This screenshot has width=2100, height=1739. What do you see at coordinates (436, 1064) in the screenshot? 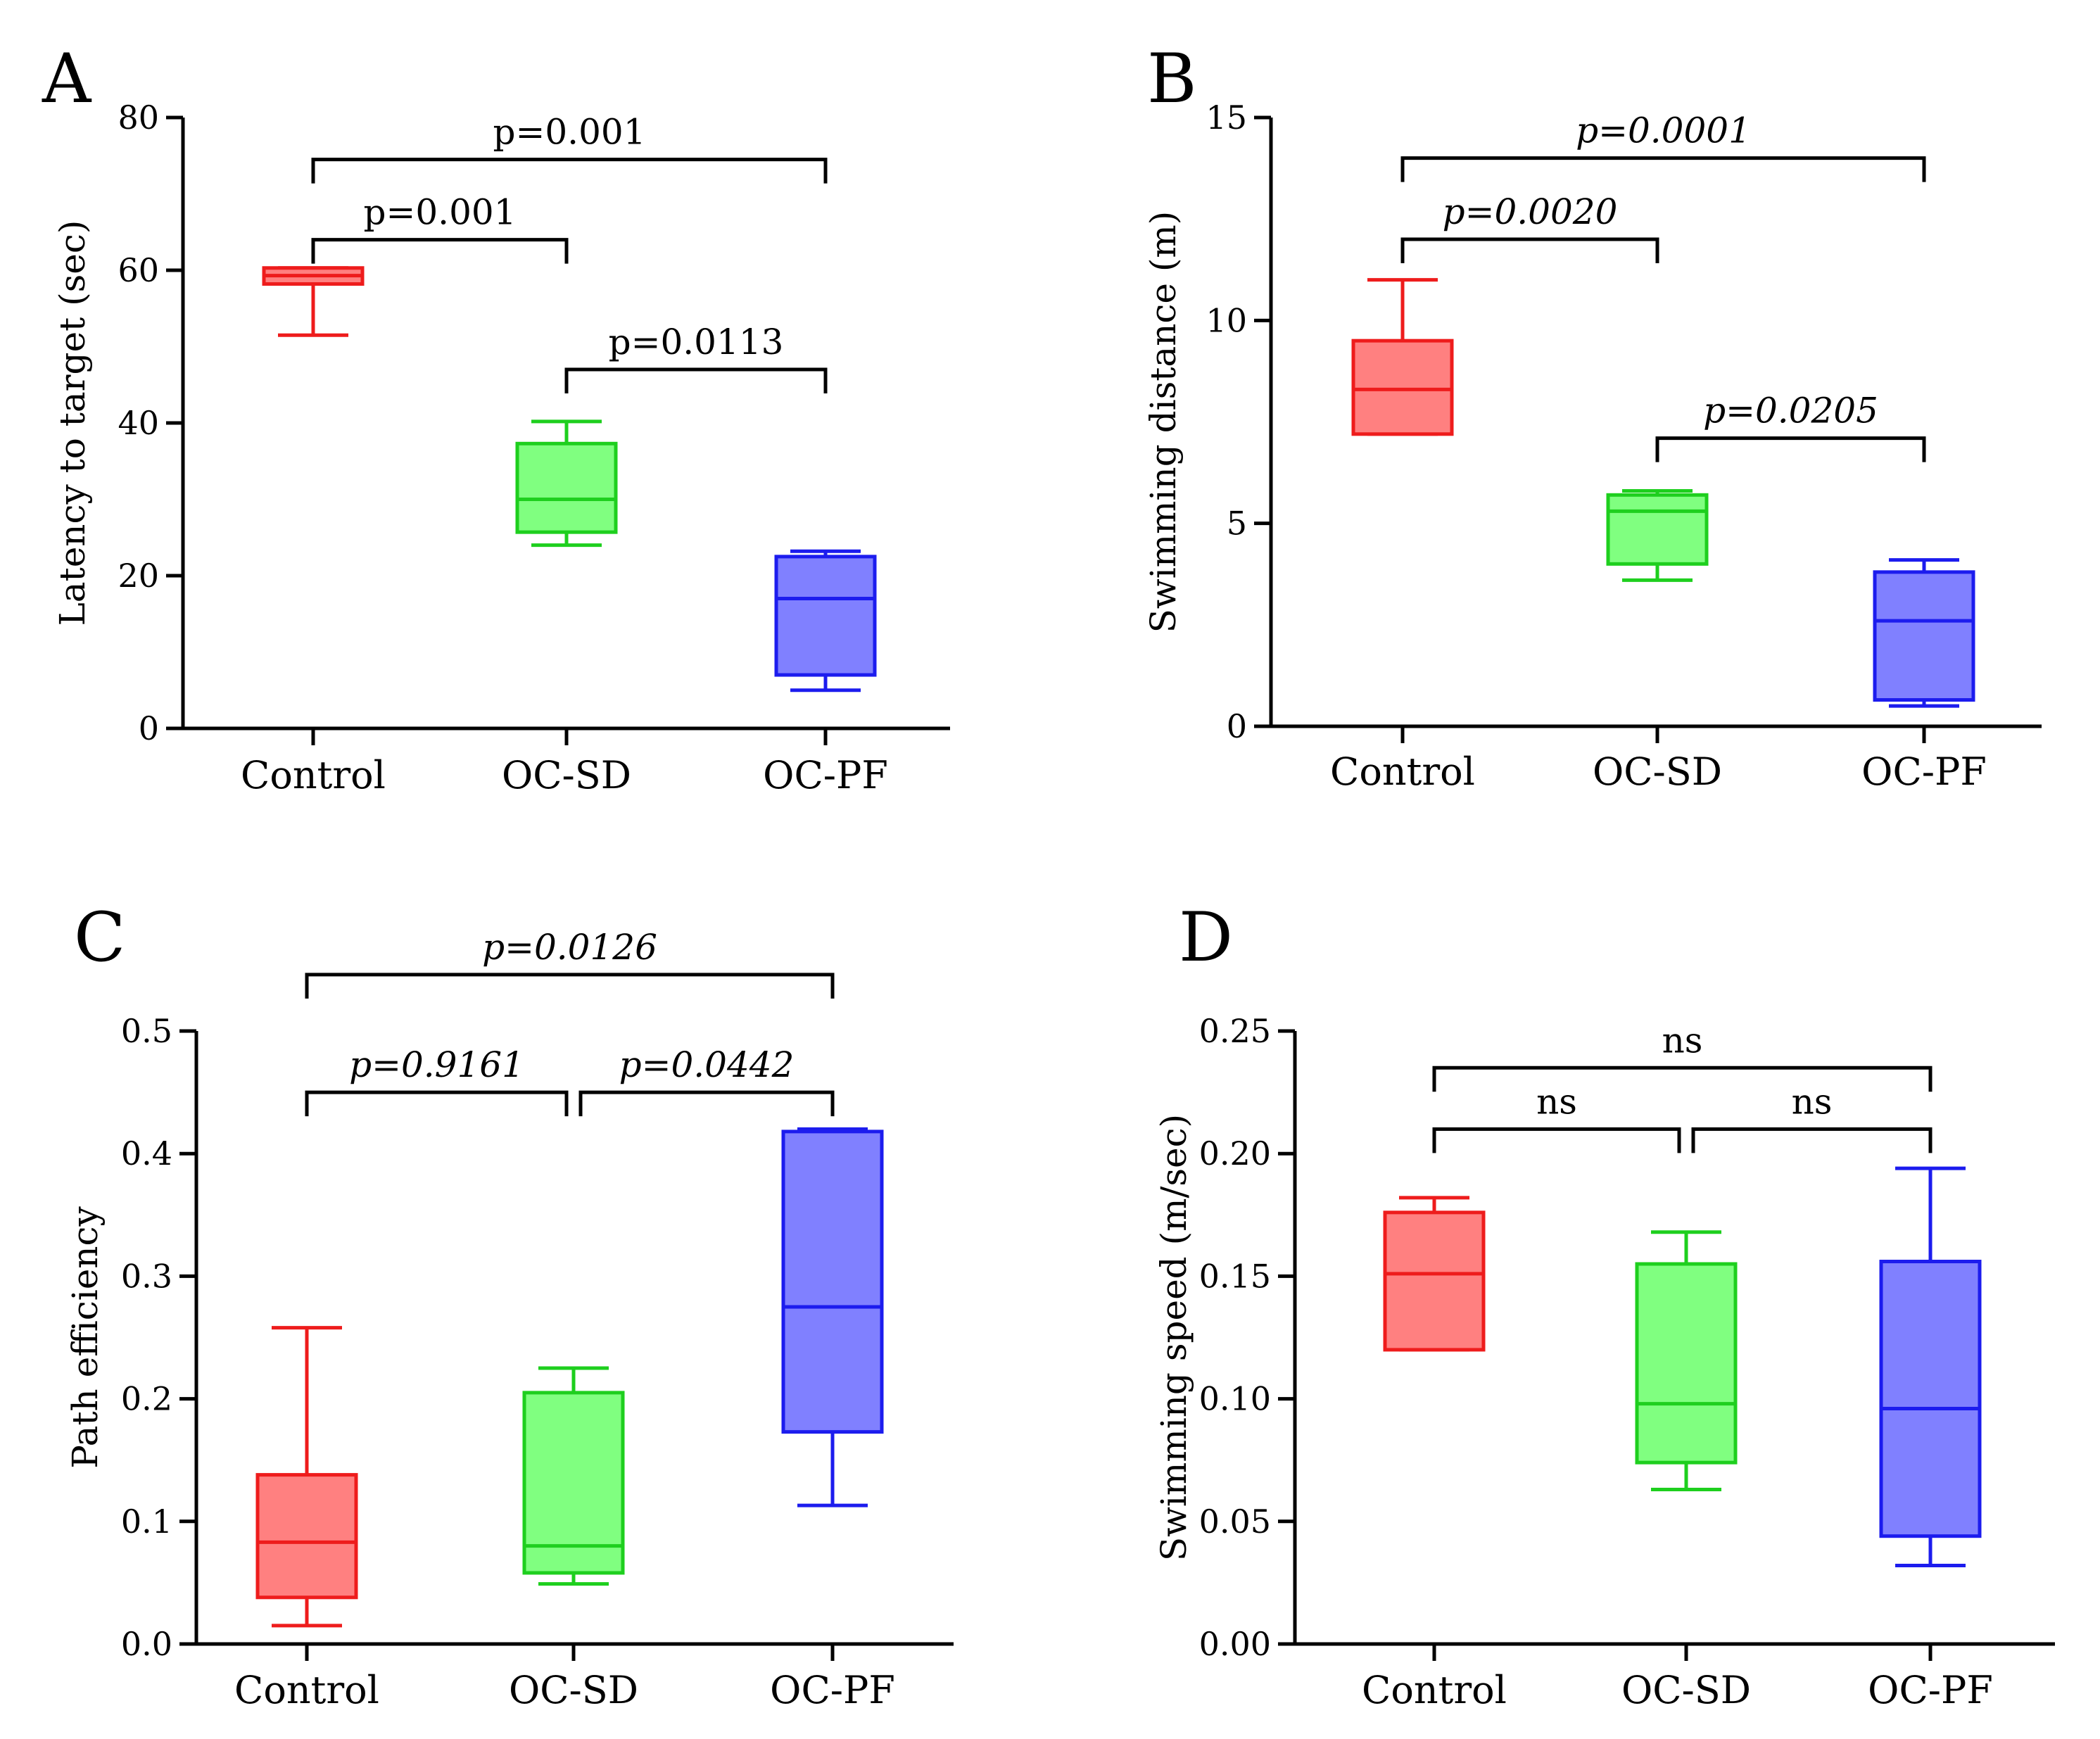
I see `p-value-label: p=0.9161` at bounding box center [436, 1064].